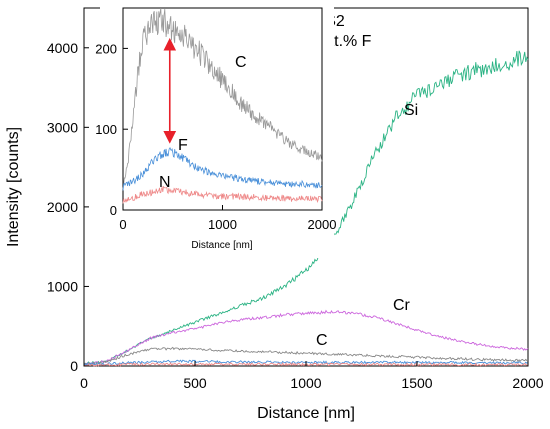  Describe the element at coordinates (305, 383) in the screenshot. I see `main-x-tick-label: 1000` at that location.